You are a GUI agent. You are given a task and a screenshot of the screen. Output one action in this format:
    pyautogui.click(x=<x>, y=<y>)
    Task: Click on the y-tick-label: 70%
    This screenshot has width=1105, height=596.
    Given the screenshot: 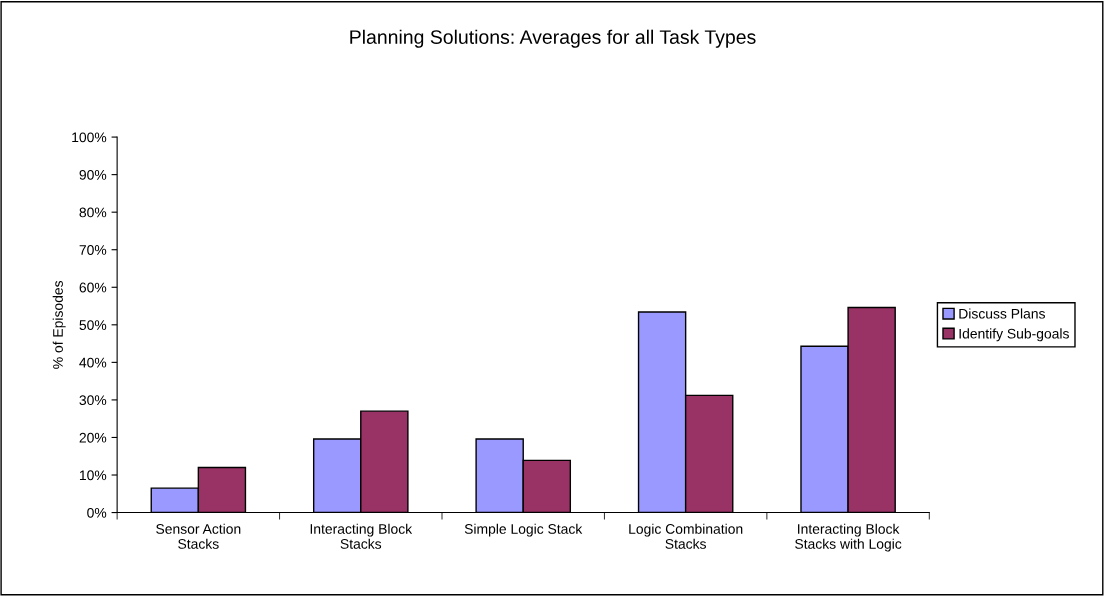 What is the action you would take?
    pyautogui.click(x=93, y=250)
    